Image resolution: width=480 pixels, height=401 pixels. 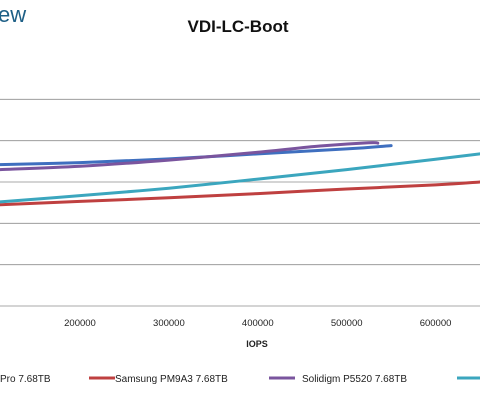 What do you see at coordinates (169, 323) in the screenshot?
I see `x-tick-label-1: 300000` at bounding box center [169, 323].